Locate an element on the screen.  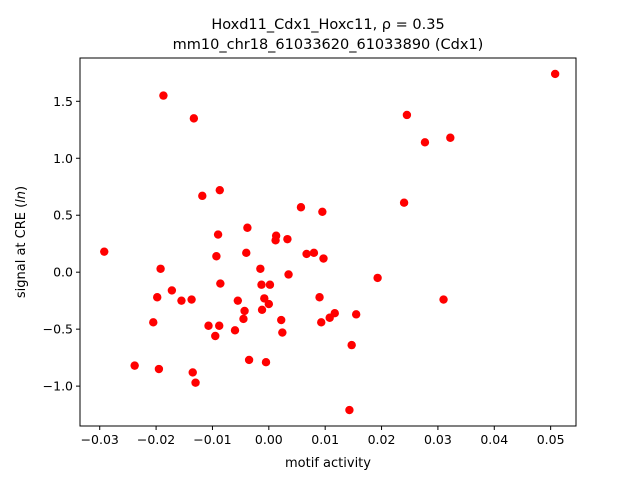
x-tick-label: 0.05 is located at coordinates (551, 439).